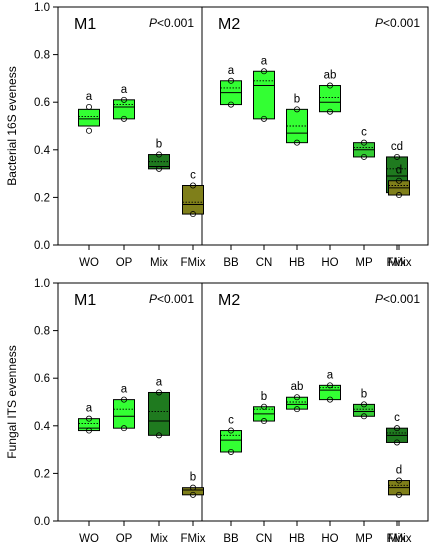 The height and width of the screenshot is (550, 439). Describe the element at coordinates (12, 401) in the screenshot. I see `y-axis-label: Fungal ITS evenness` at that location.